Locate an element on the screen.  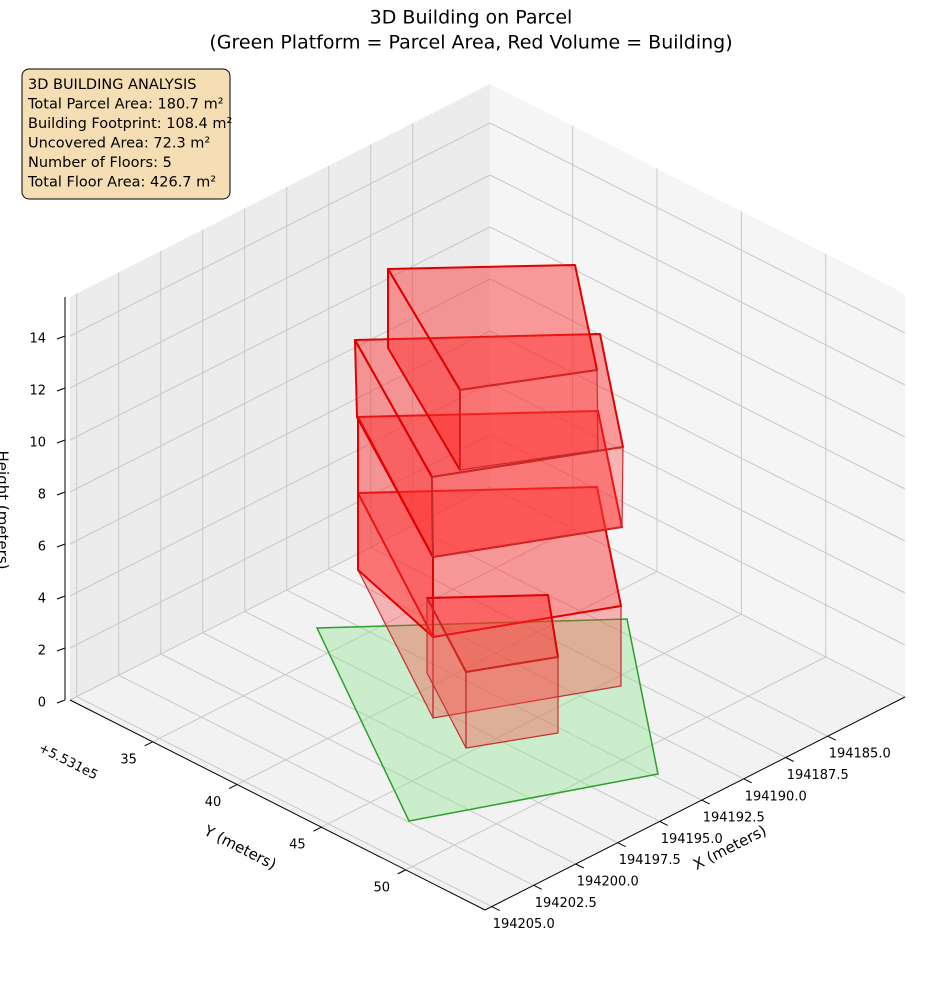
x-tick-label: 194190.0 is located at coordinates (776, 796).